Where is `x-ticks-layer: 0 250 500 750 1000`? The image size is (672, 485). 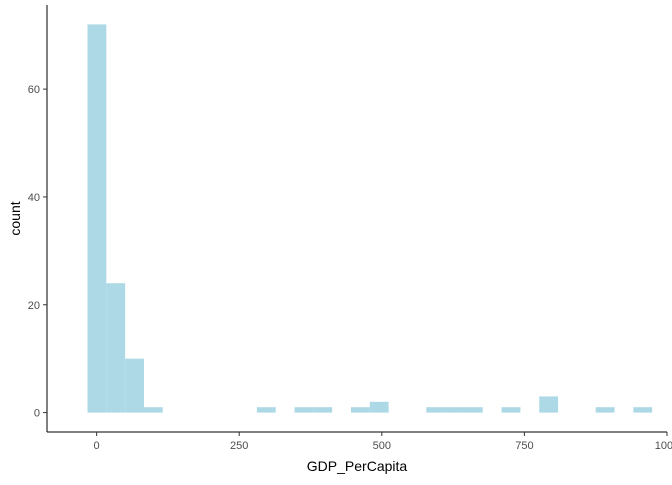
x-ticks-layer: 0 250 500 750 1000 is located at coordinates (383, 442).